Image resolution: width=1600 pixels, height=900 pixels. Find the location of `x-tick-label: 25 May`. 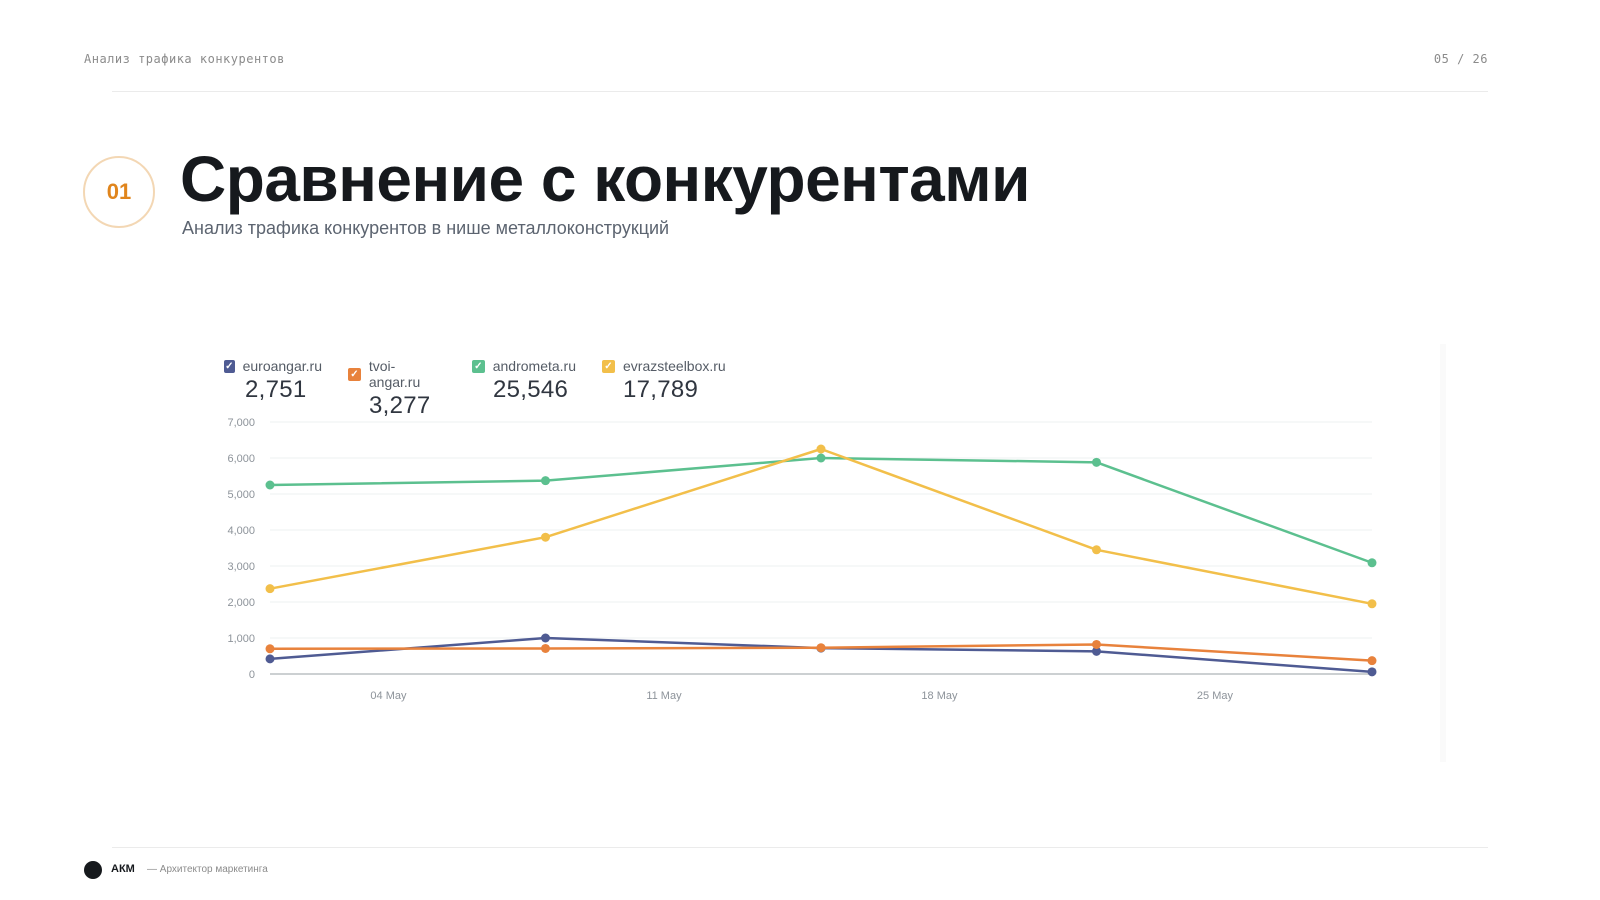

x-tick-label: 25 May is located at coordinates (1215, 696).